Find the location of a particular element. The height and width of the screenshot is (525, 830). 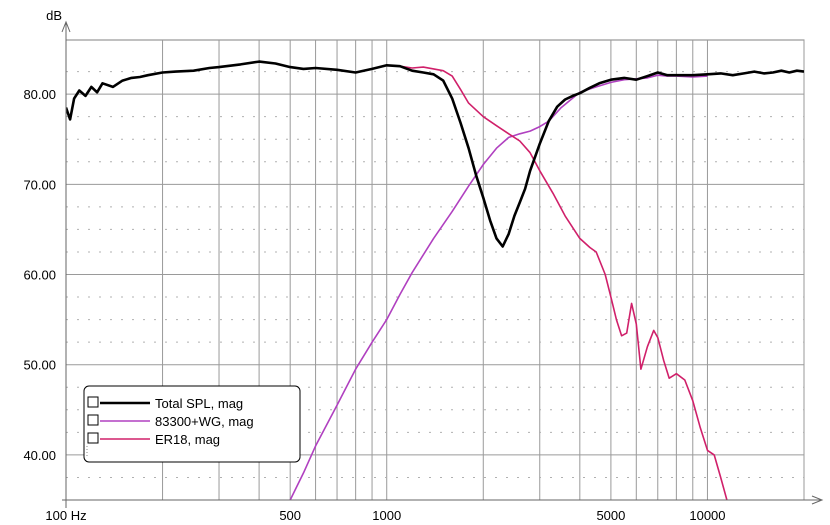

x-tick-label: 1000 is located at coordinates (386, 515).